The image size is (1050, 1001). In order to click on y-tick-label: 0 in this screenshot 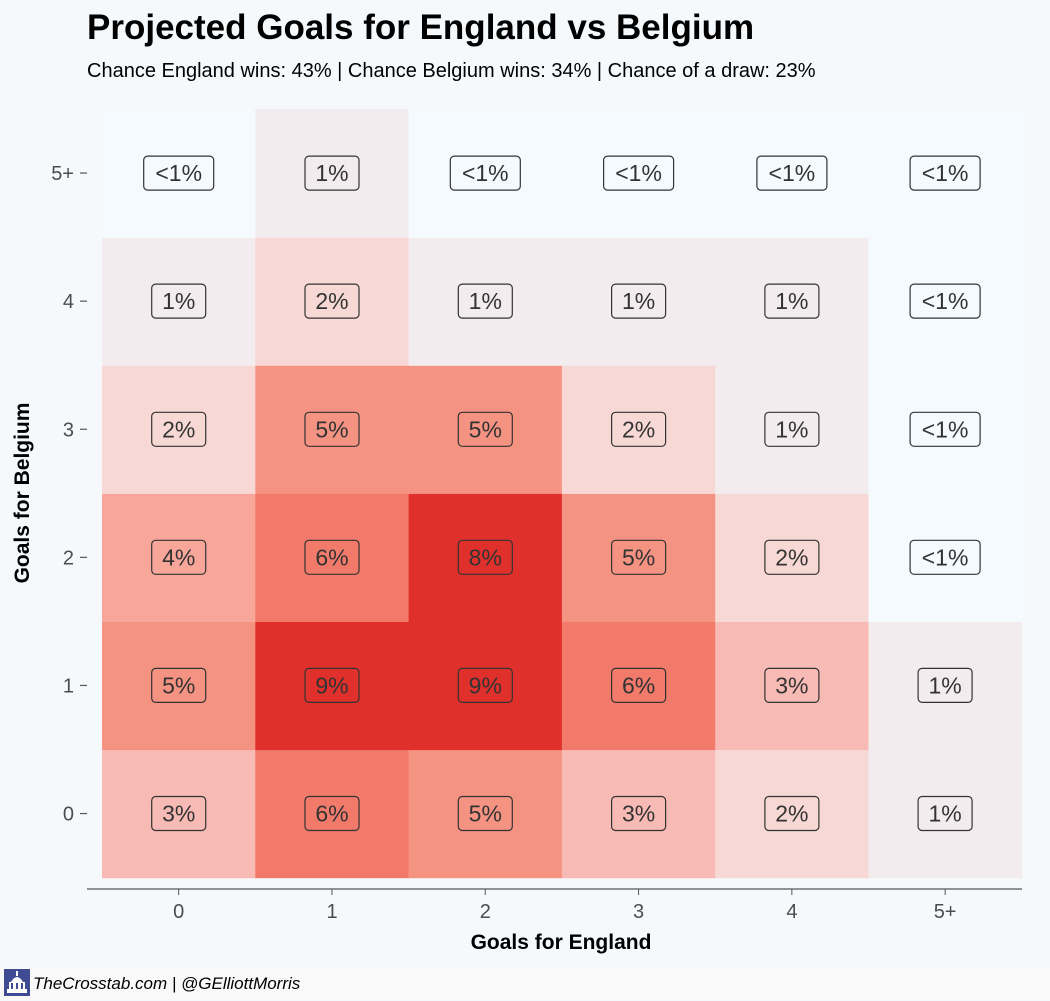, I will do `click(68, 815)`.